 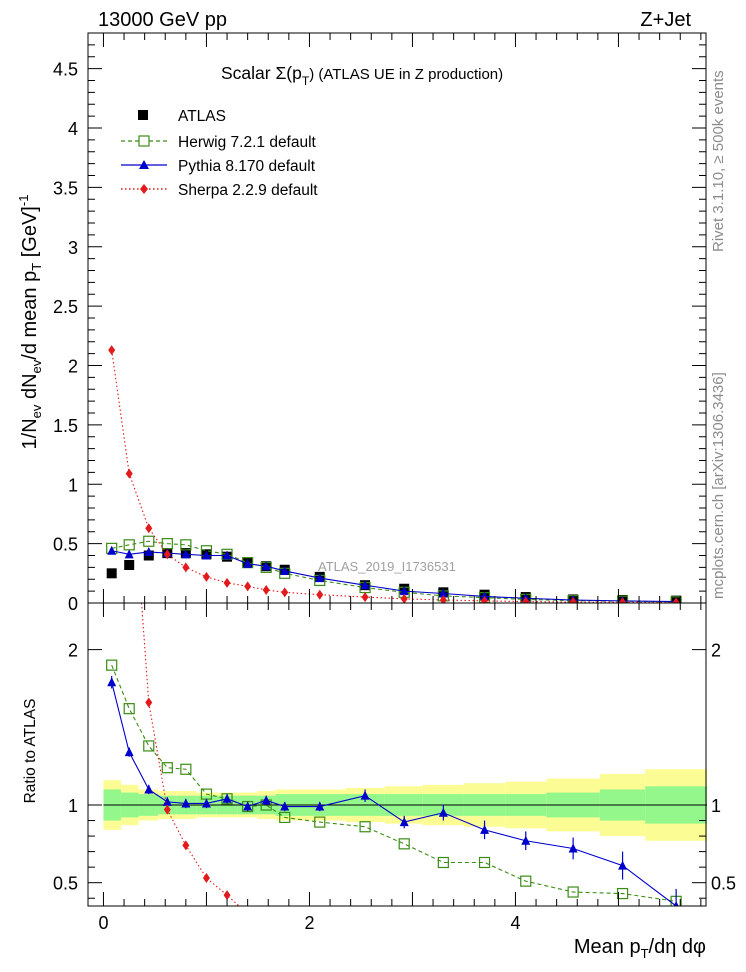 What do you see at coordinates (36, 411) in the screenshot?
I see `ylabel-s1: ev` at bounding box center [36, 411].